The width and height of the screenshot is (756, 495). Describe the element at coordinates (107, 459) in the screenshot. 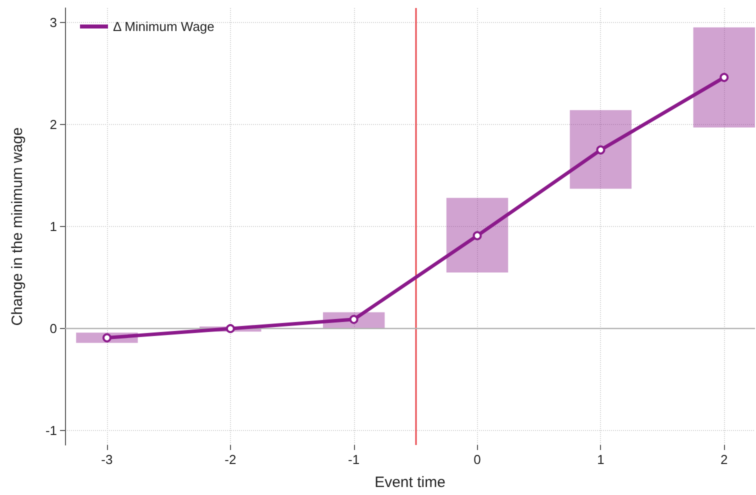

I see `x-tick-label: -3` at that location.